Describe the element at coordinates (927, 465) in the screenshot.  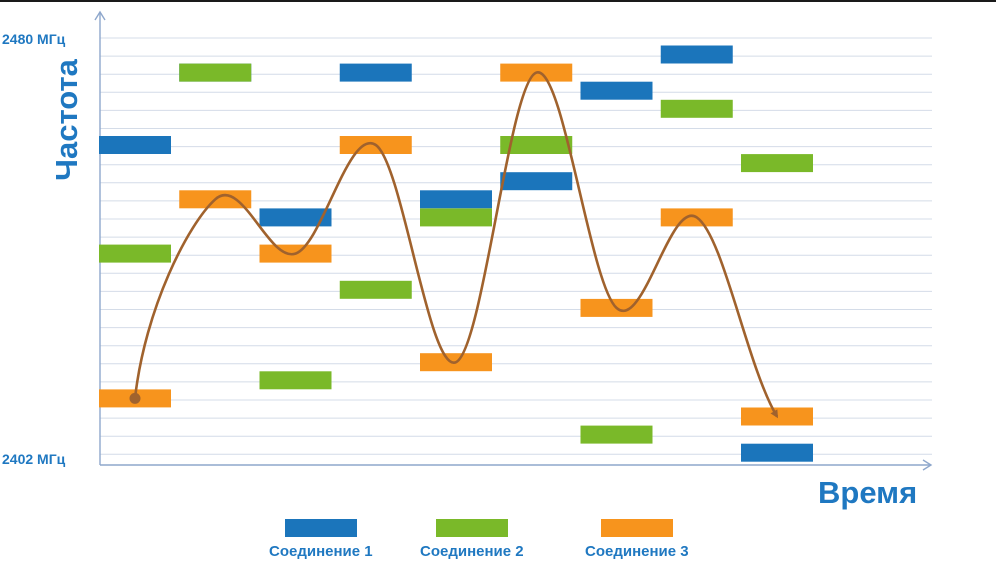
I see `x-axis-arrow` at that location.